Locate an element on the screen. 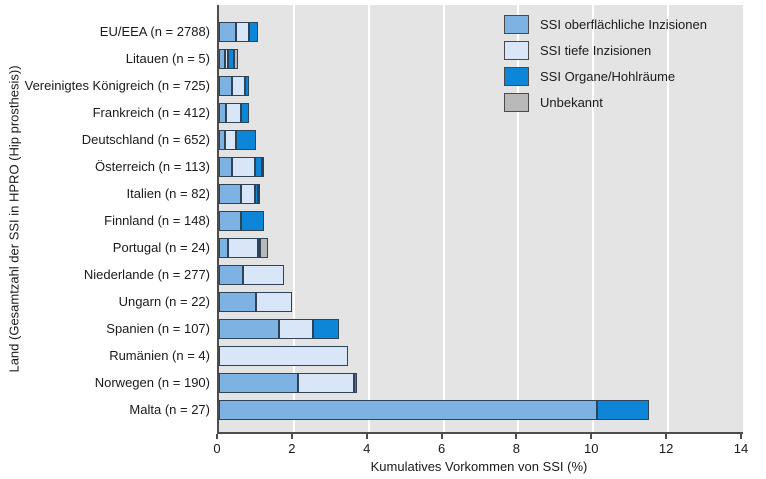 This screenshot has width=766, height=479. category-label: Italien (n = 82) is located at coordinates (168, 193).